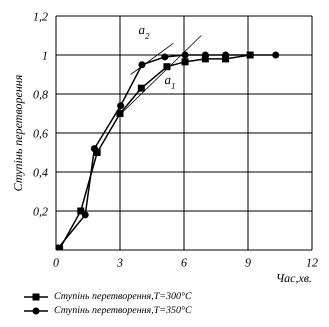 The height and width of the screenshot is (327, 329). What do you see at coordinates (45, 55) in the screenshot?
I see `y-tick-label: 1` at bounding box center [45, 55].